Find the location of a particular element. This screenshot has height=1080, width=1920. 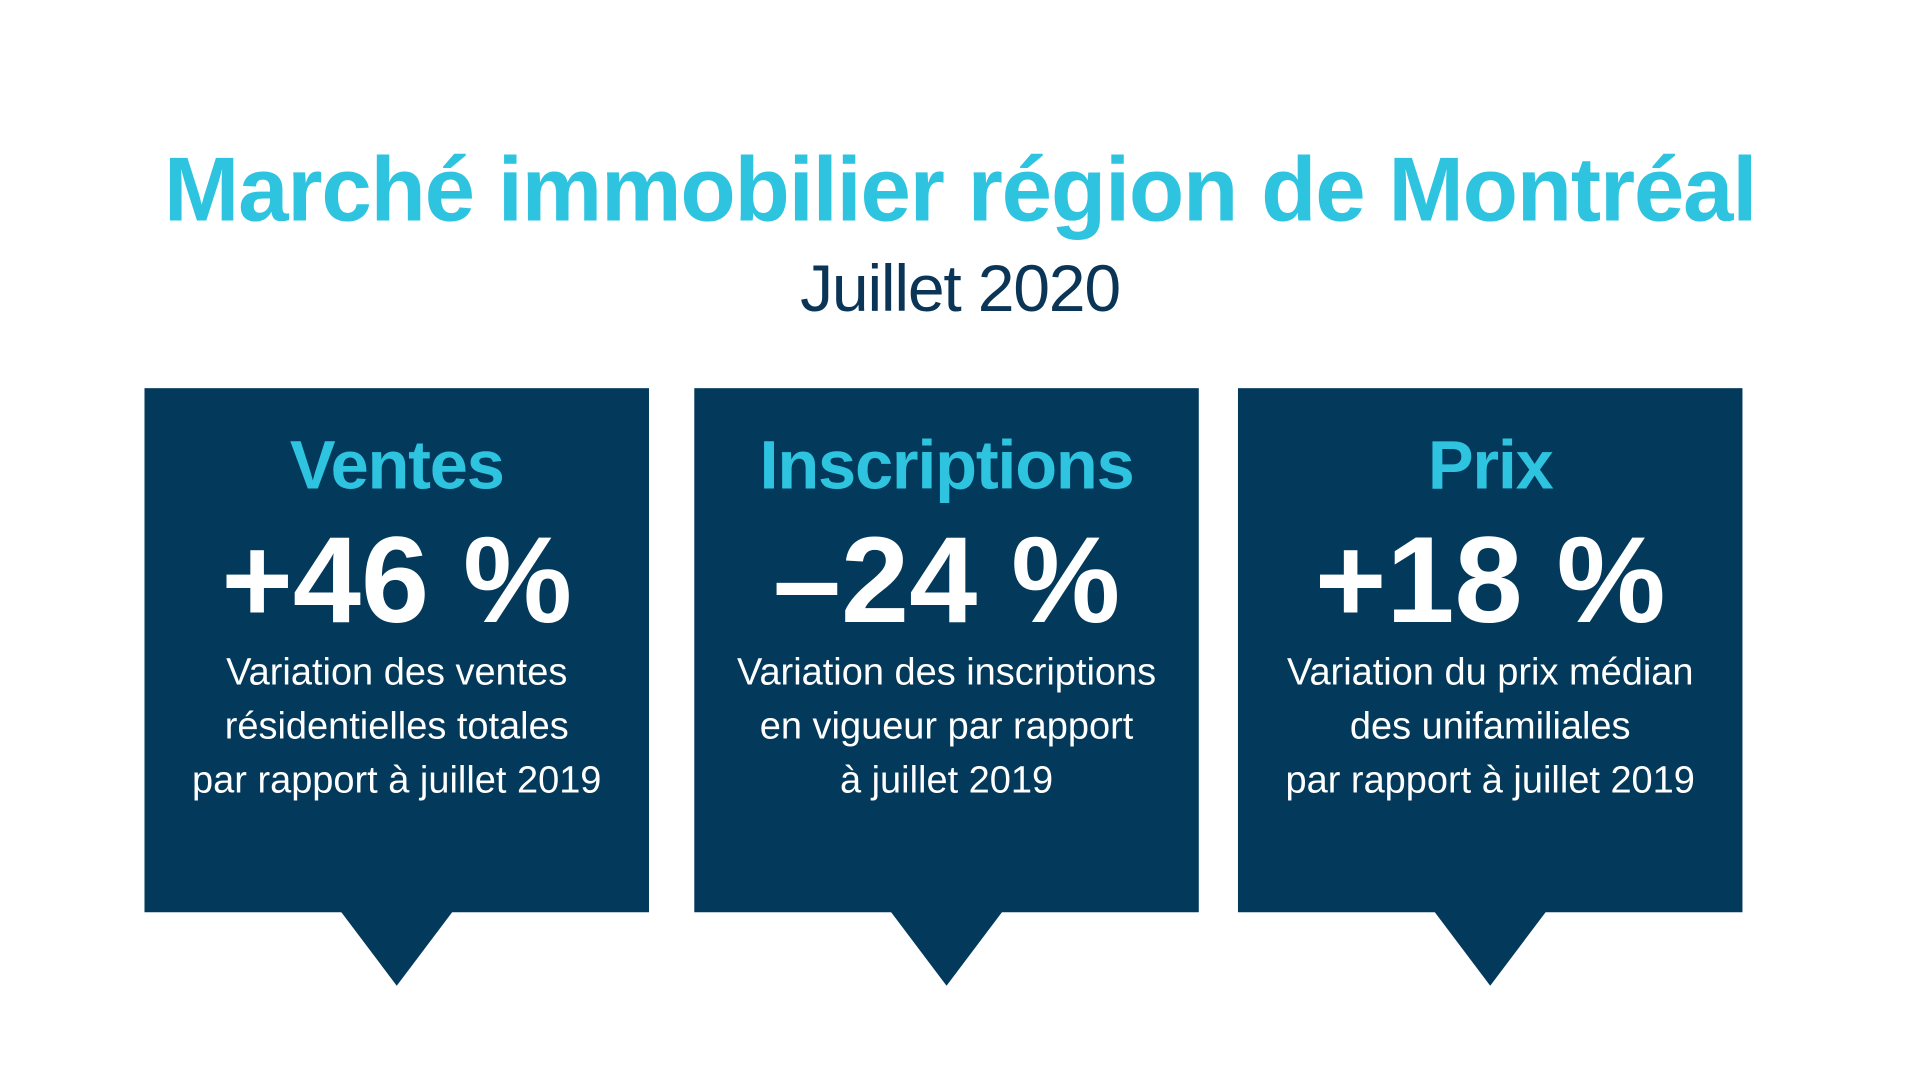

card-heading: Prix is located at coordinates (1490, 465).